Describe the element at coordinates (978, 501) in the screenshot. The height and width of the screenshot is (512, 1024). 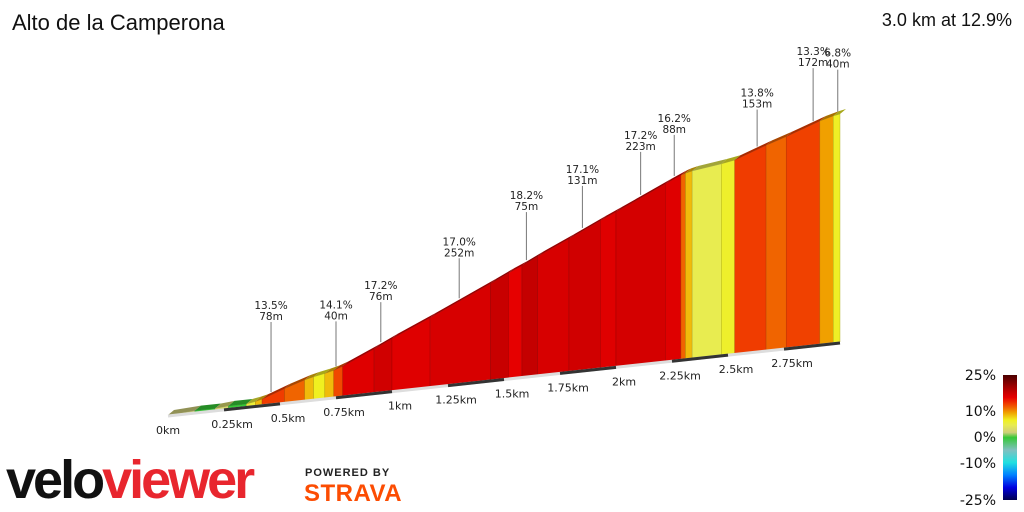
I see `legend-label: -25%` at that location.